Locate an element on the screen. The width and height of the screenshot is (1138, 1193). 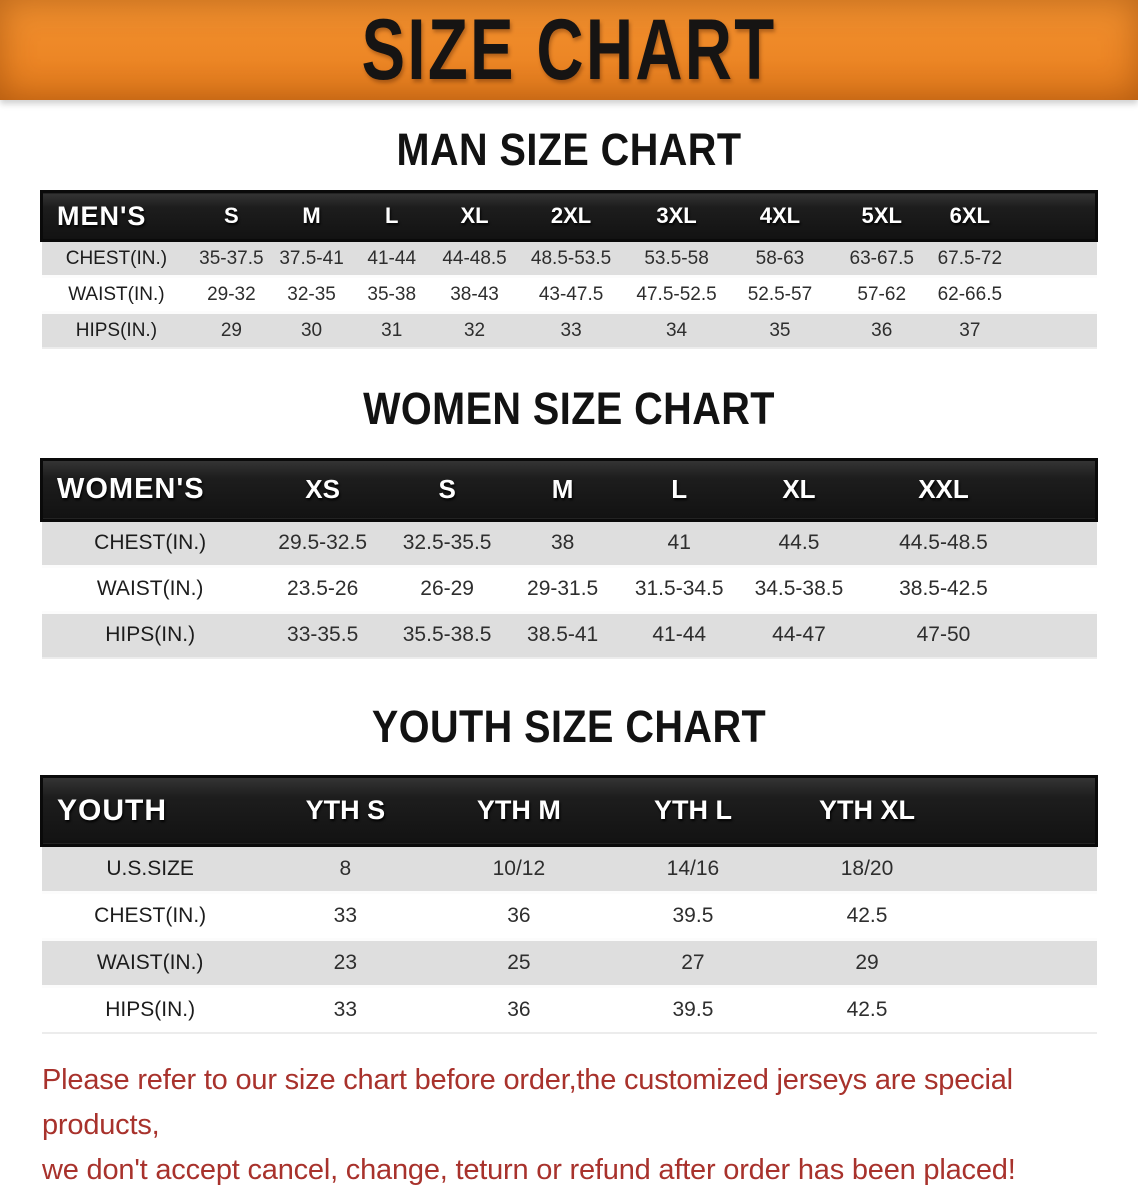
table-header-row: YOUTH YTH S YTH M YTH L YTH XL is located at coordinates (569, 810).